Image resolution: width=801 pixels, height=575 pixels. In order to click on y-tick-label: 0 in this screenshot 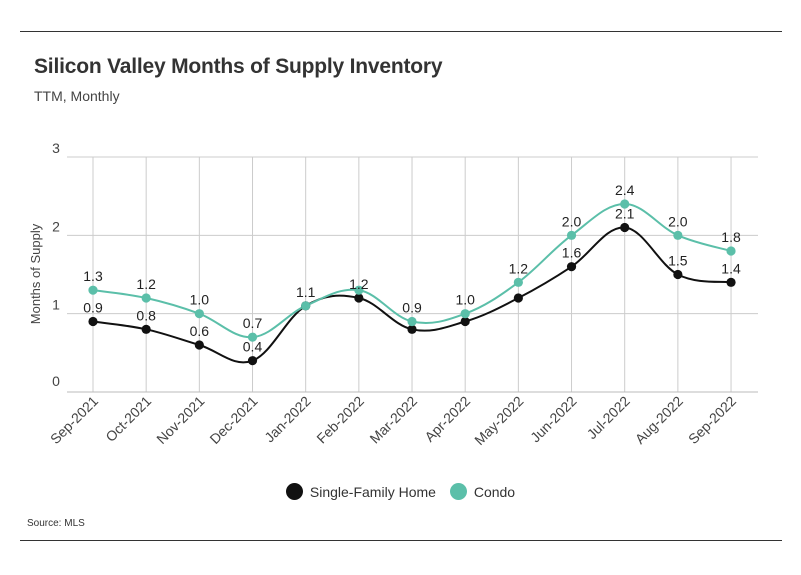, I will do `click(56, 381)`.